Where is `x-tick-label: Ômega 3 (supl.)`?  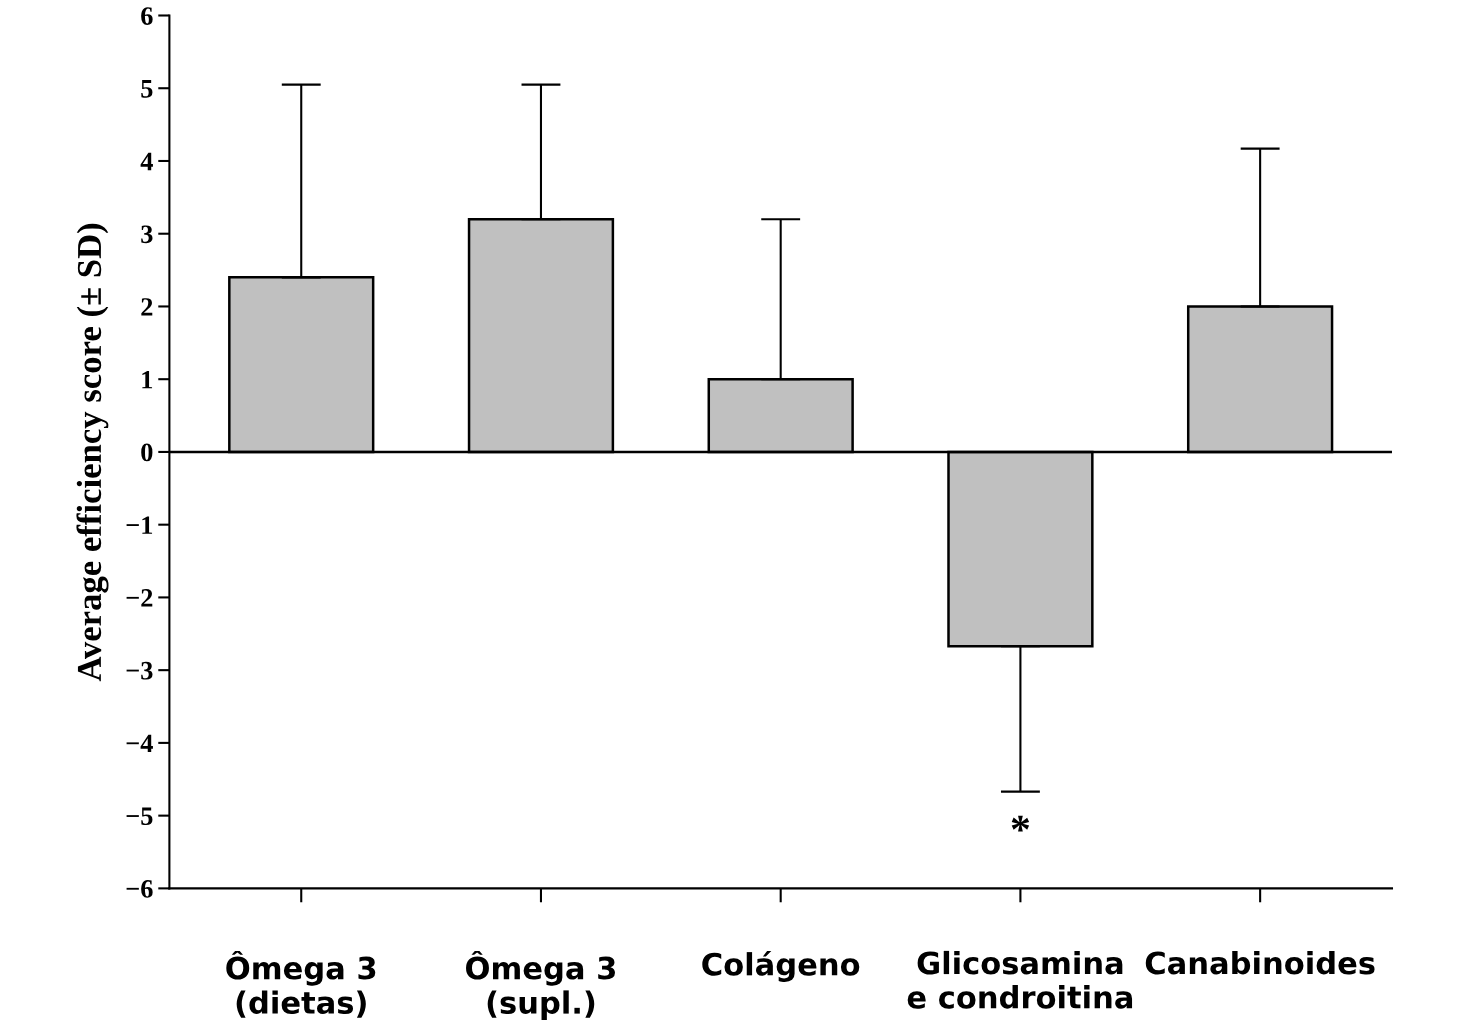 x-tick-label: Ômega 3 (supl.) is located at coordinates (540, 985).